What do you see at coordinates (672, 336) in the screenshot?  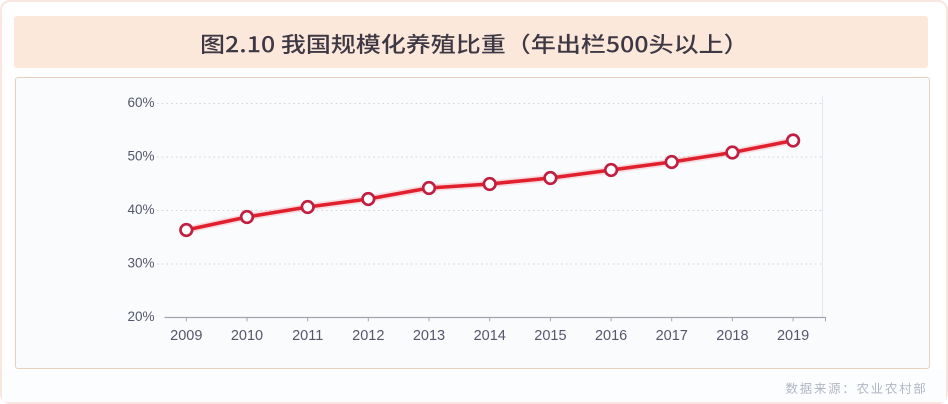 I see `svg-text: 2017` at bounding box center [672, 336].